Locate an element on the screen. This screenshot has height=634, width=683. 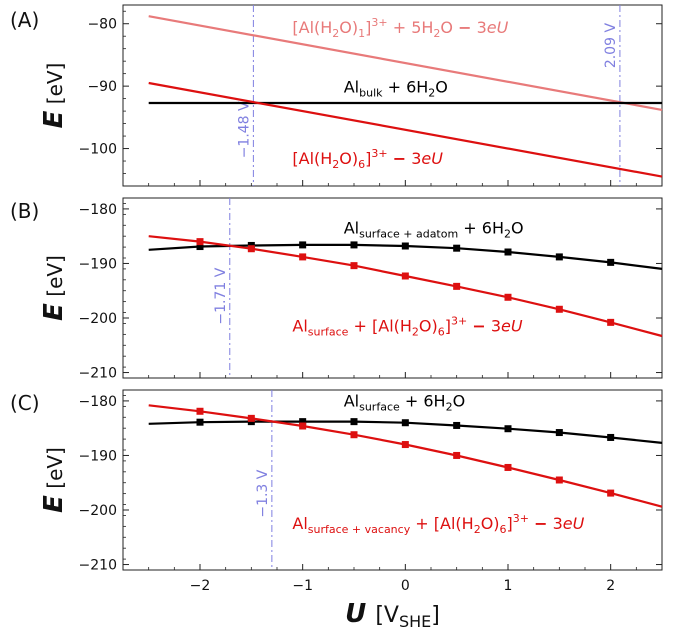
potential-label: −1.3 V is located at coordinates (263, 493).